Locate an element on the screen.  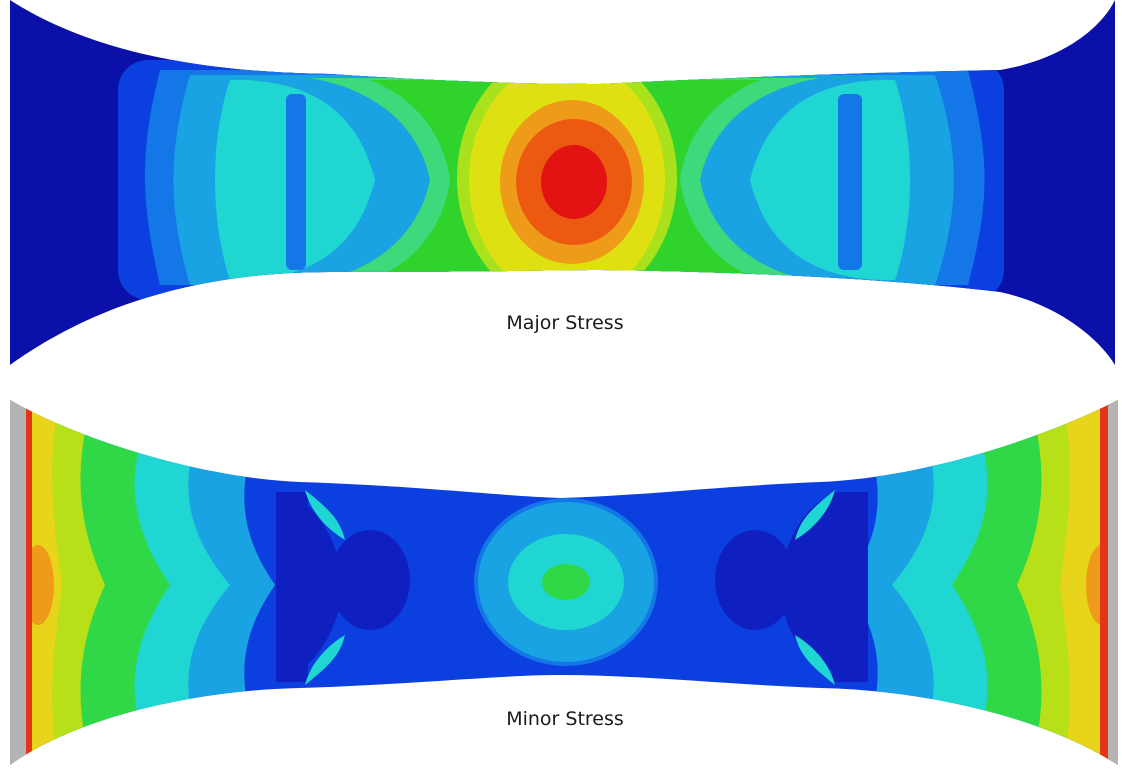
minor-slot-left is located at coordinates (292, 587).